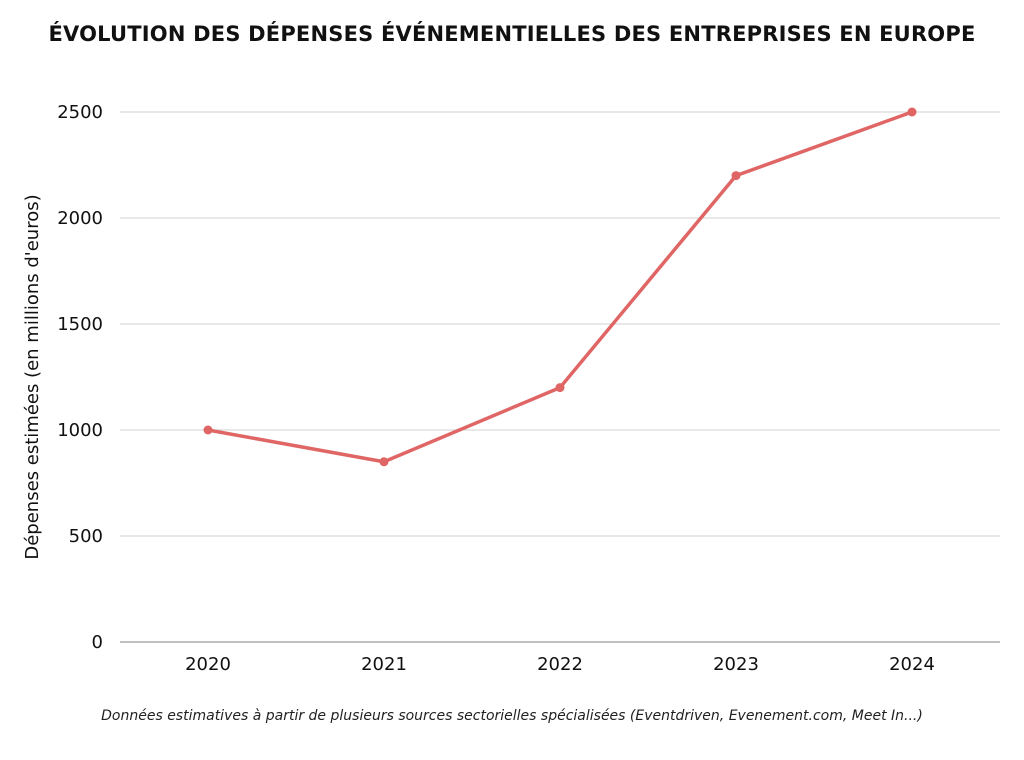 This screenshot has height=760, width=1024. Describe the element at coordinates (86, 536) in the screenshot. I see `y-tick-label: 500` at that location.